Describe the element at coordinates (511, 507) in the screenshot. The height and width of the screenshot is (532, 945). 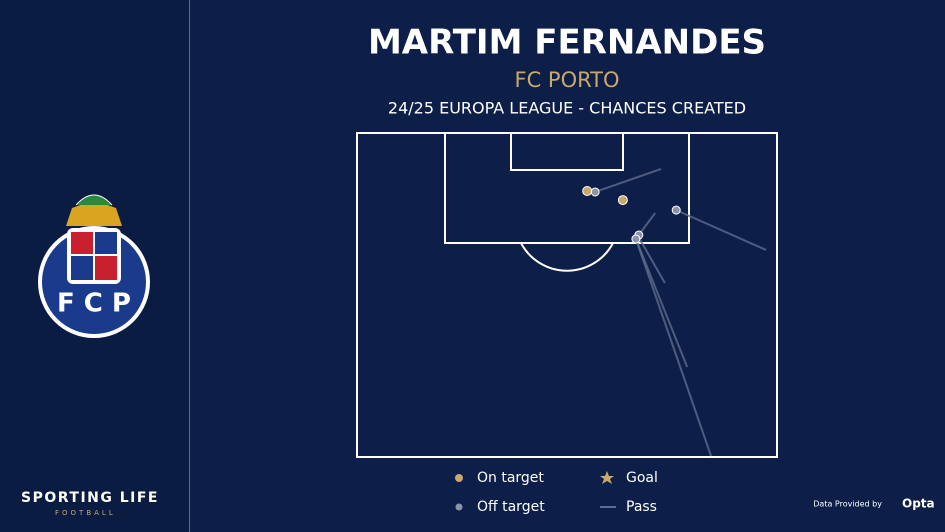
I see `legend-label: Off target` at that location.